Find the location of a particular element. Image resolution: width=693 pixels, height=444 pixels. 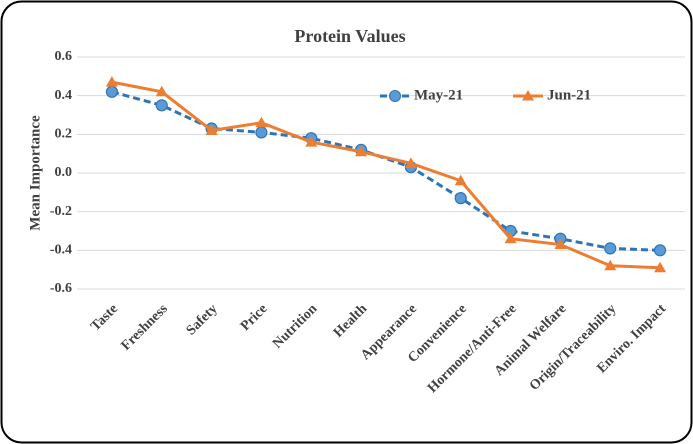

y-tick-label: 0.4 is located at coordinates (64, 95).